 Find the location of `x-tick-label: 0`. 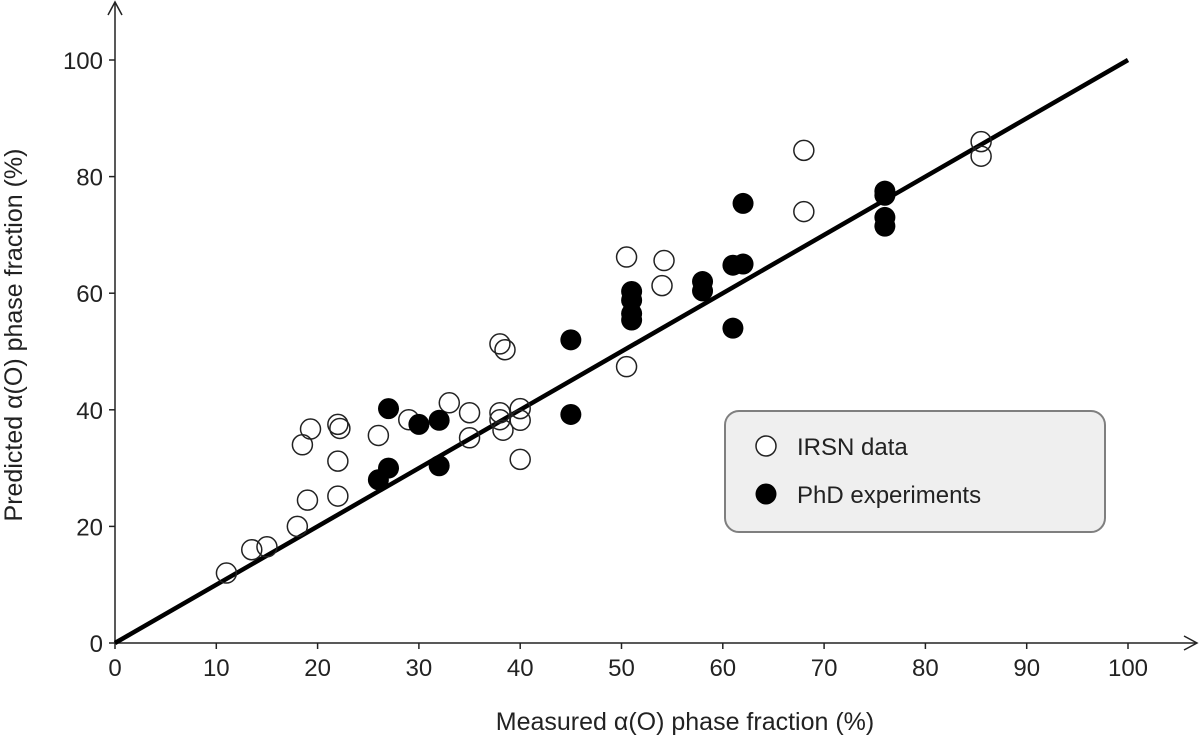

x-tick-label: 0 is located at coordinates (114, 668).